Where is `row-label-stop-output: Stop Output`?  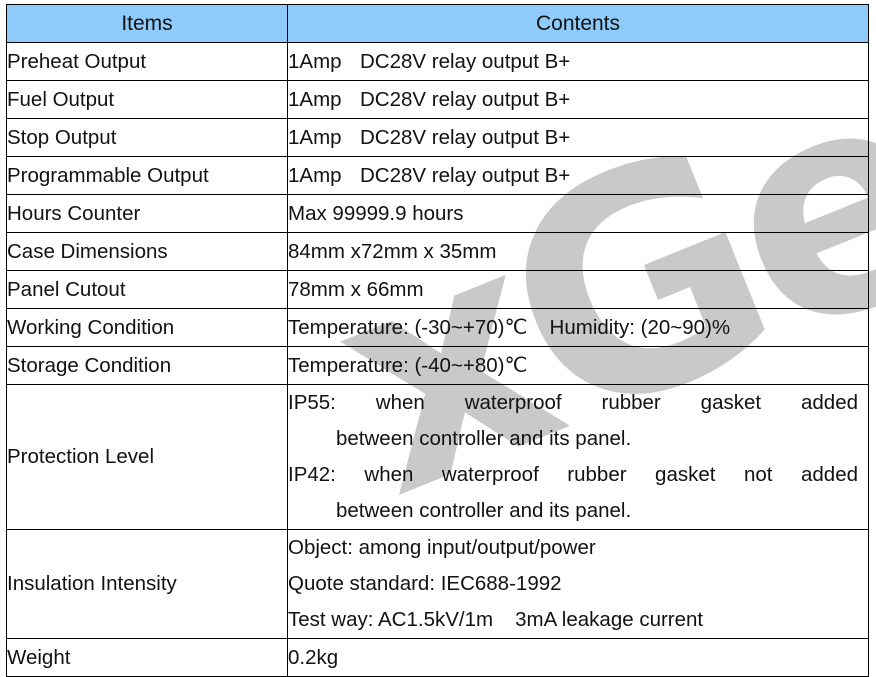
row-label-stop-output: Stop Output is located at coordinates (147, 137).